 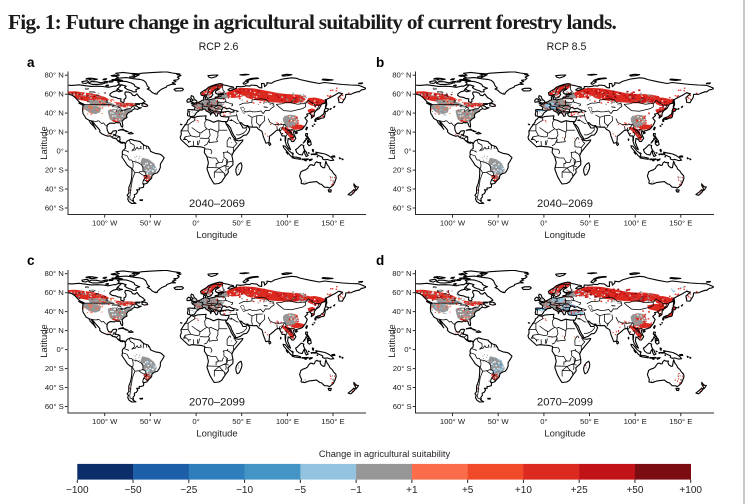 I want to click on svg-text: +1, so click(x=412, y=490).